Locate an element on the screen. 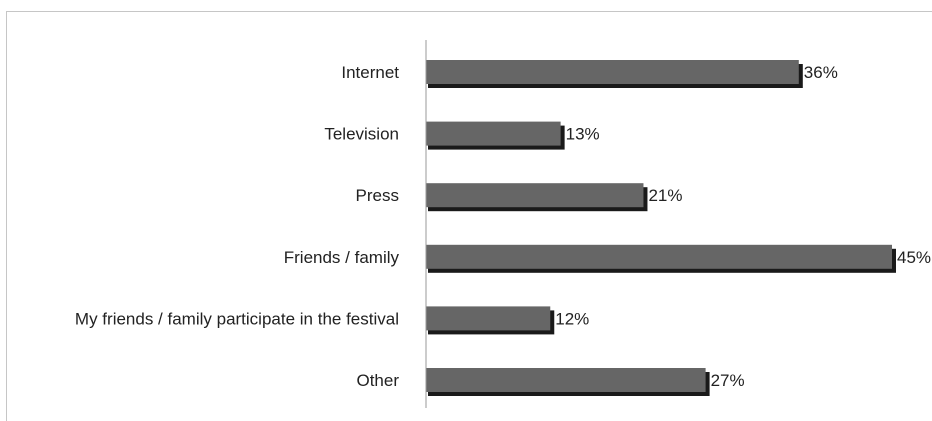  bar-other is located at coordinates (566, 380).